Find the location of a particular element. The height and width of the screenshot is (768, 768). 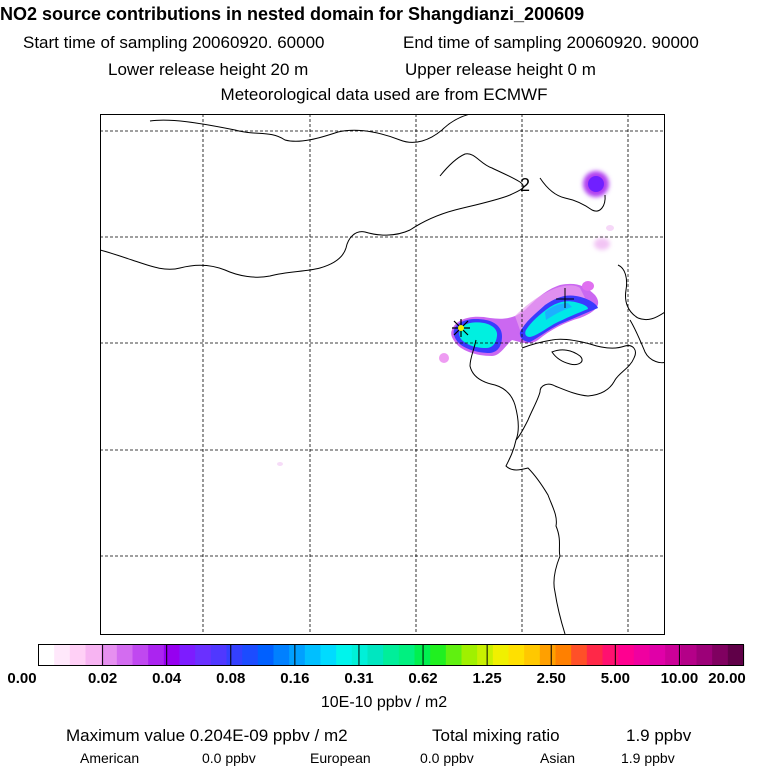

colorbar-tick-label: 20.00 is located at coordinates (727, 678).